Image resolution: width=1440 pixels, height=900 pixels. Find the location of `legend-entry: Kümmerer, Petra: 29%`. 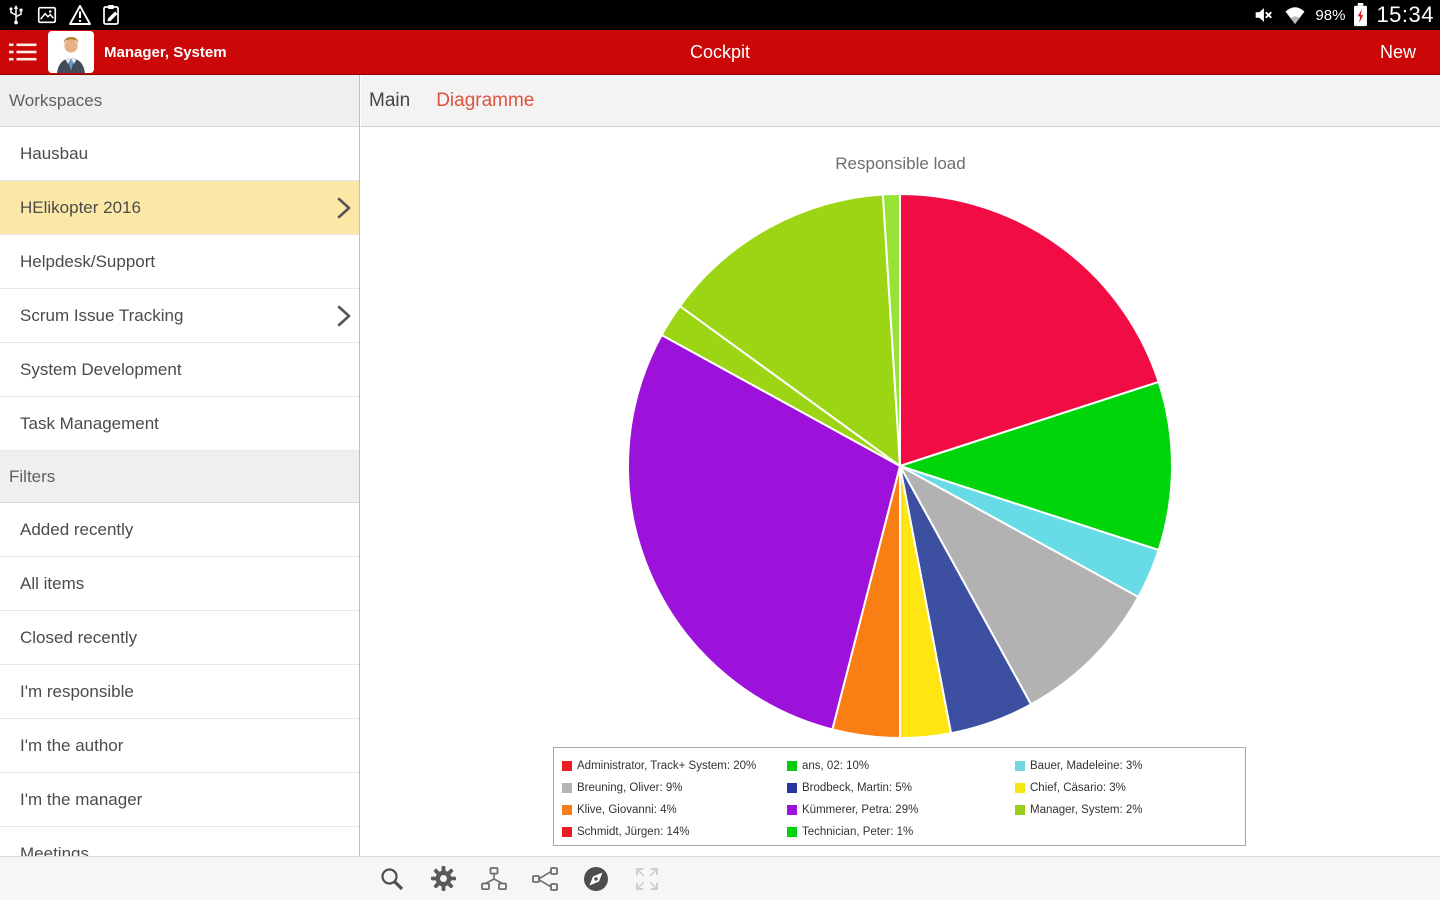

legend-entry: Kümmerer, Petra: 29% is located at coordinates (901, 810).